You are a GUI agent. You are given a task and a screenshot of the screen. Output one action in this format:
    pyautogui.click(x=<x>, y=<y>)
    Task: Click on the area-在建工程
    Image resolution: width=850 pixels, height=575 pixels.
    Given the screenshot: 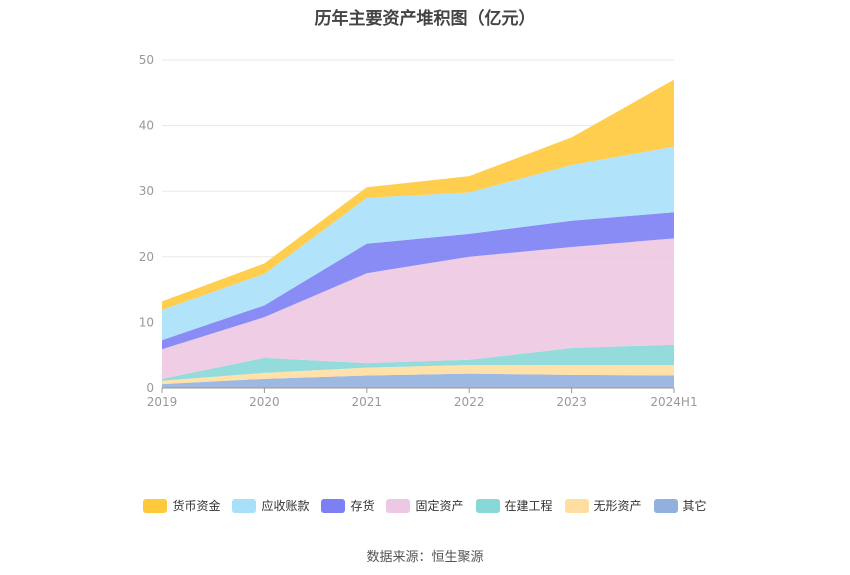 What is the action you would take?
    pyautogui.click(x=418, y=362)
    